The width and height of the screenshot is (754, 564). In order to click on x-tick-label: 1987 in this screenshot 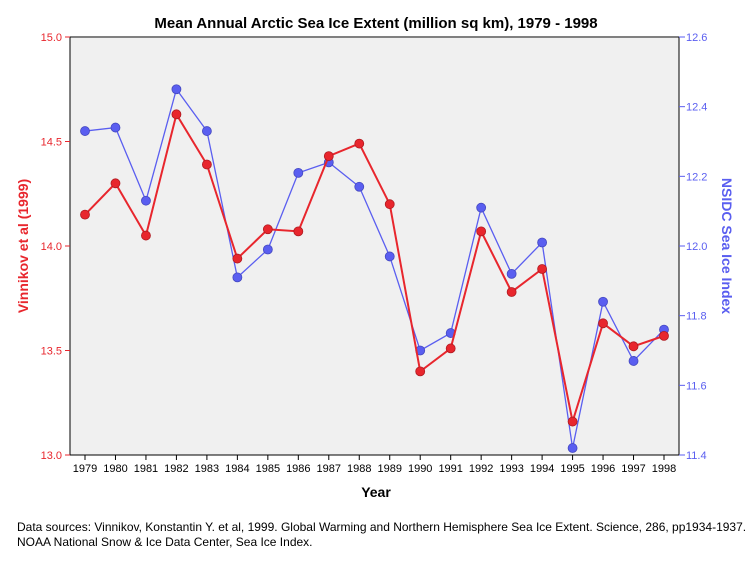, I will do `click(329, 469)`.